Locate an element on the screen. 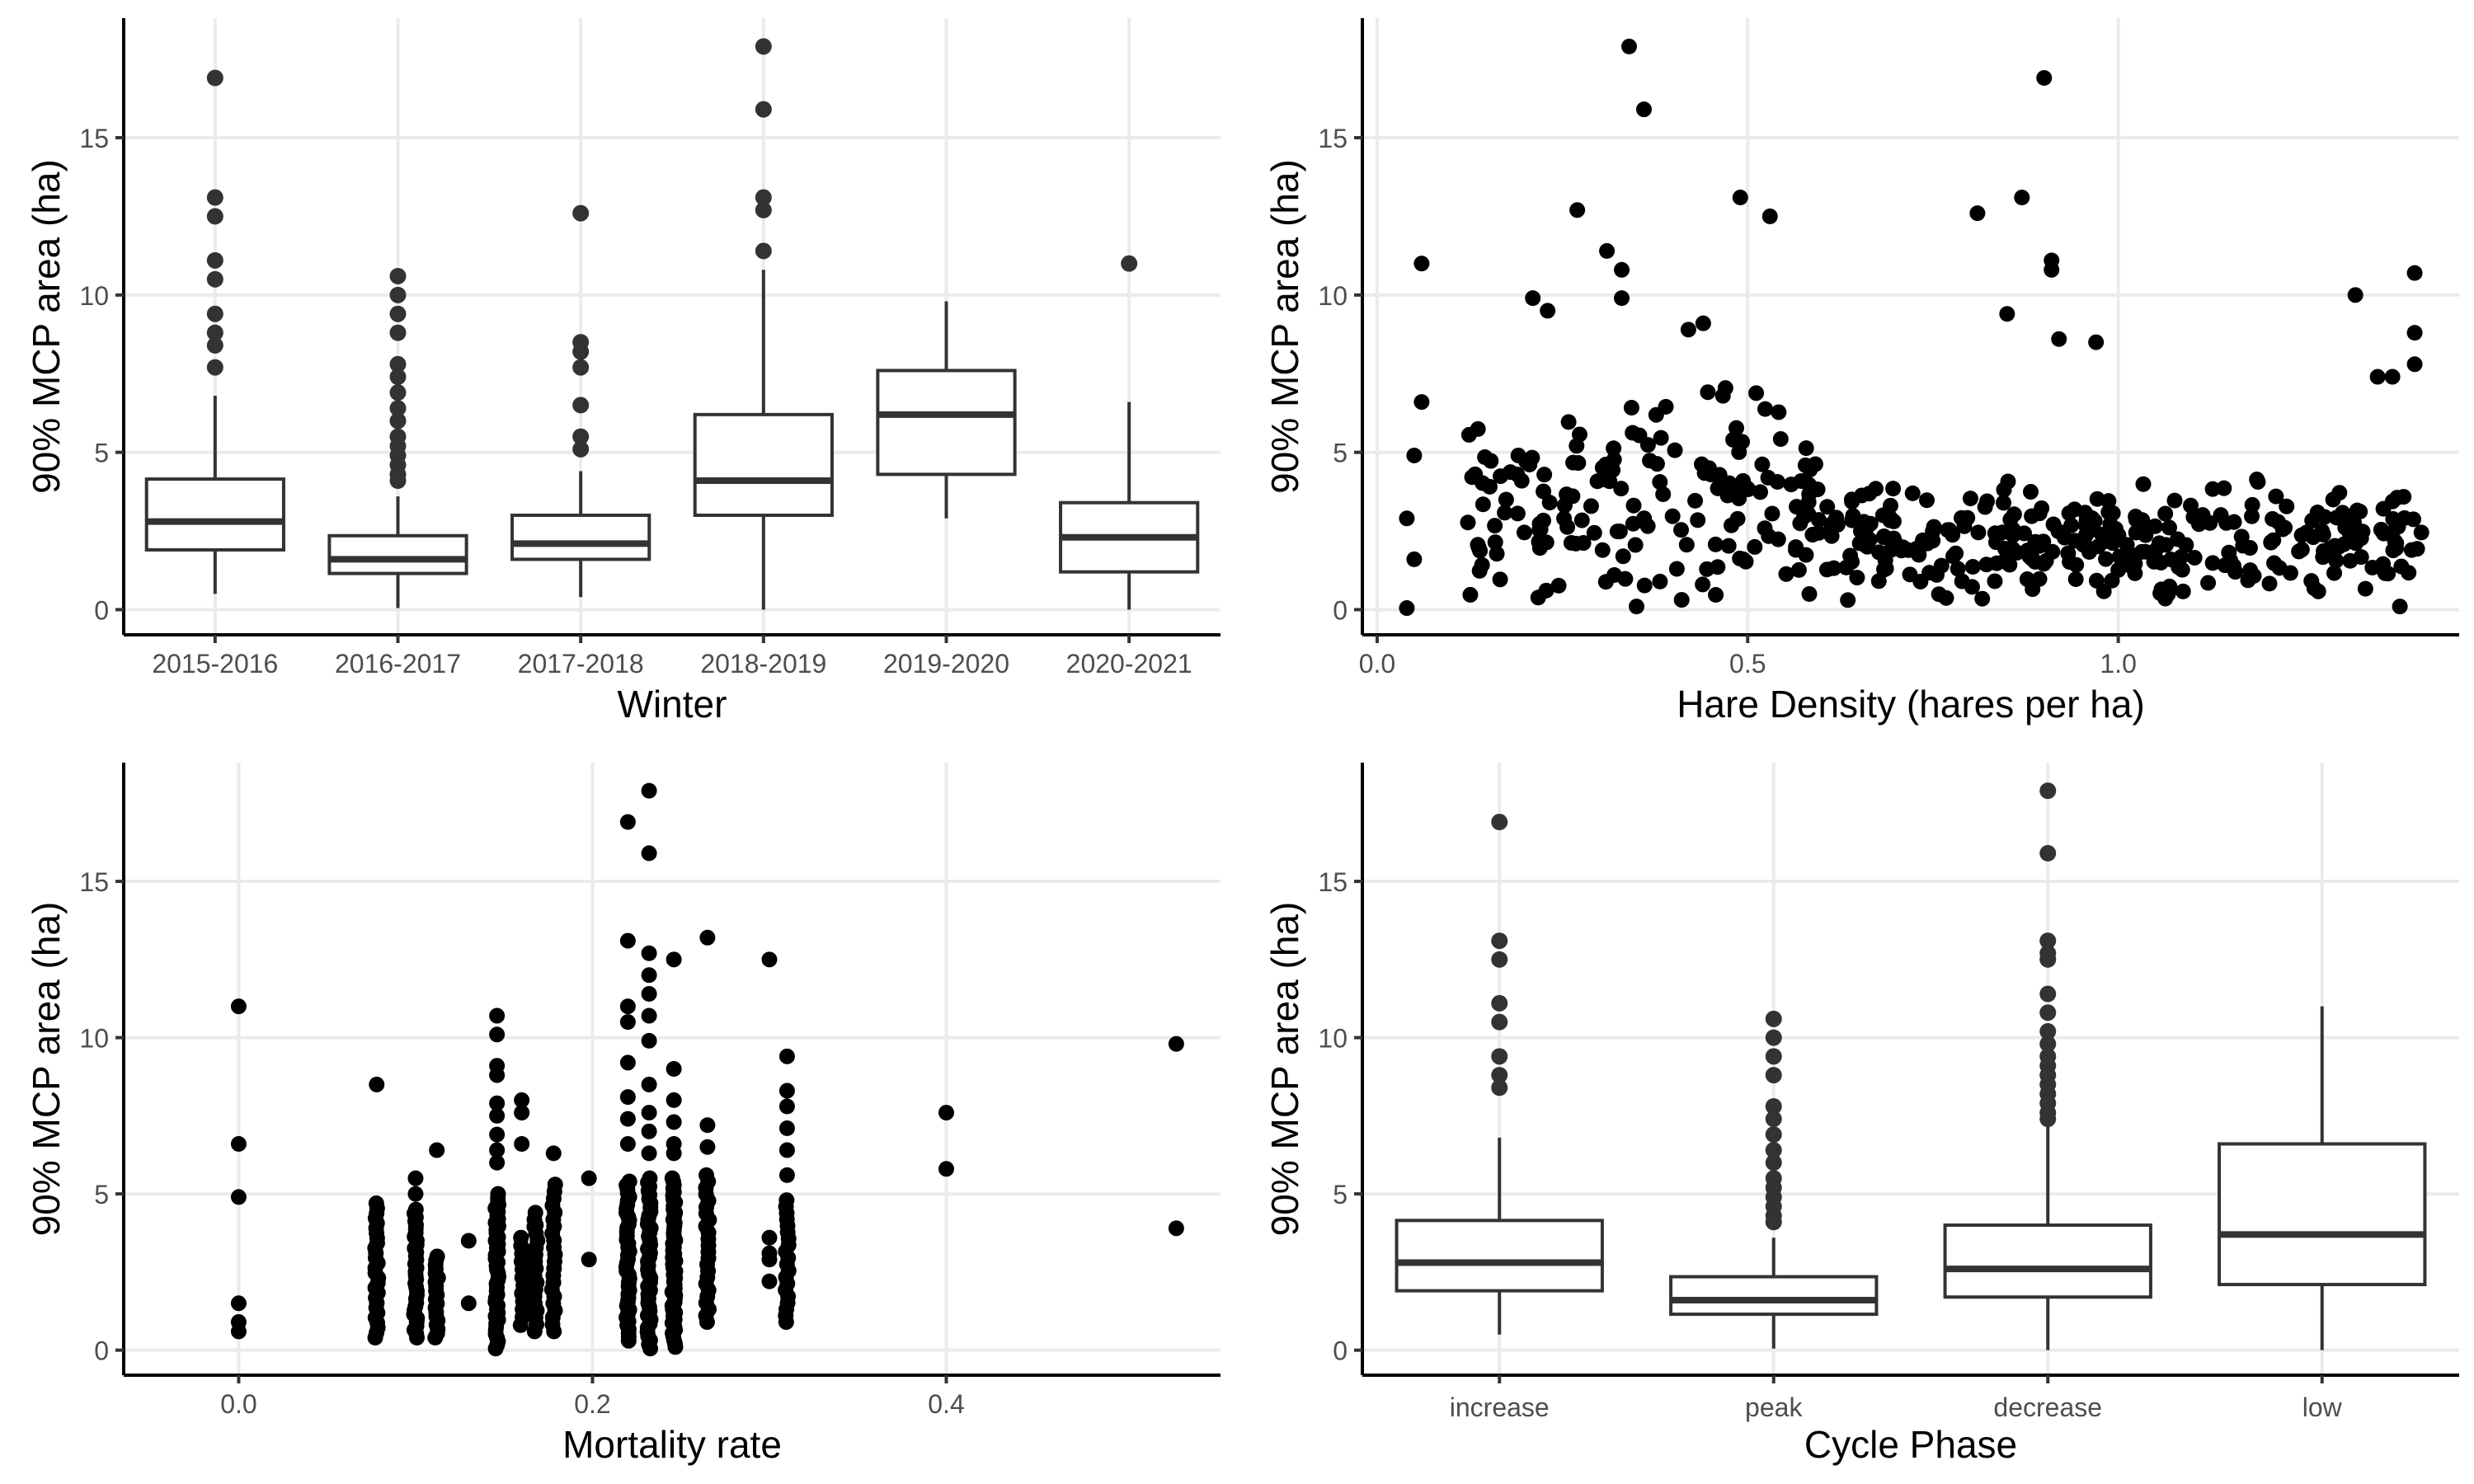 The image size is (2474, 1484). y-tick-label: 10 is located at coordinates (1333, 296).